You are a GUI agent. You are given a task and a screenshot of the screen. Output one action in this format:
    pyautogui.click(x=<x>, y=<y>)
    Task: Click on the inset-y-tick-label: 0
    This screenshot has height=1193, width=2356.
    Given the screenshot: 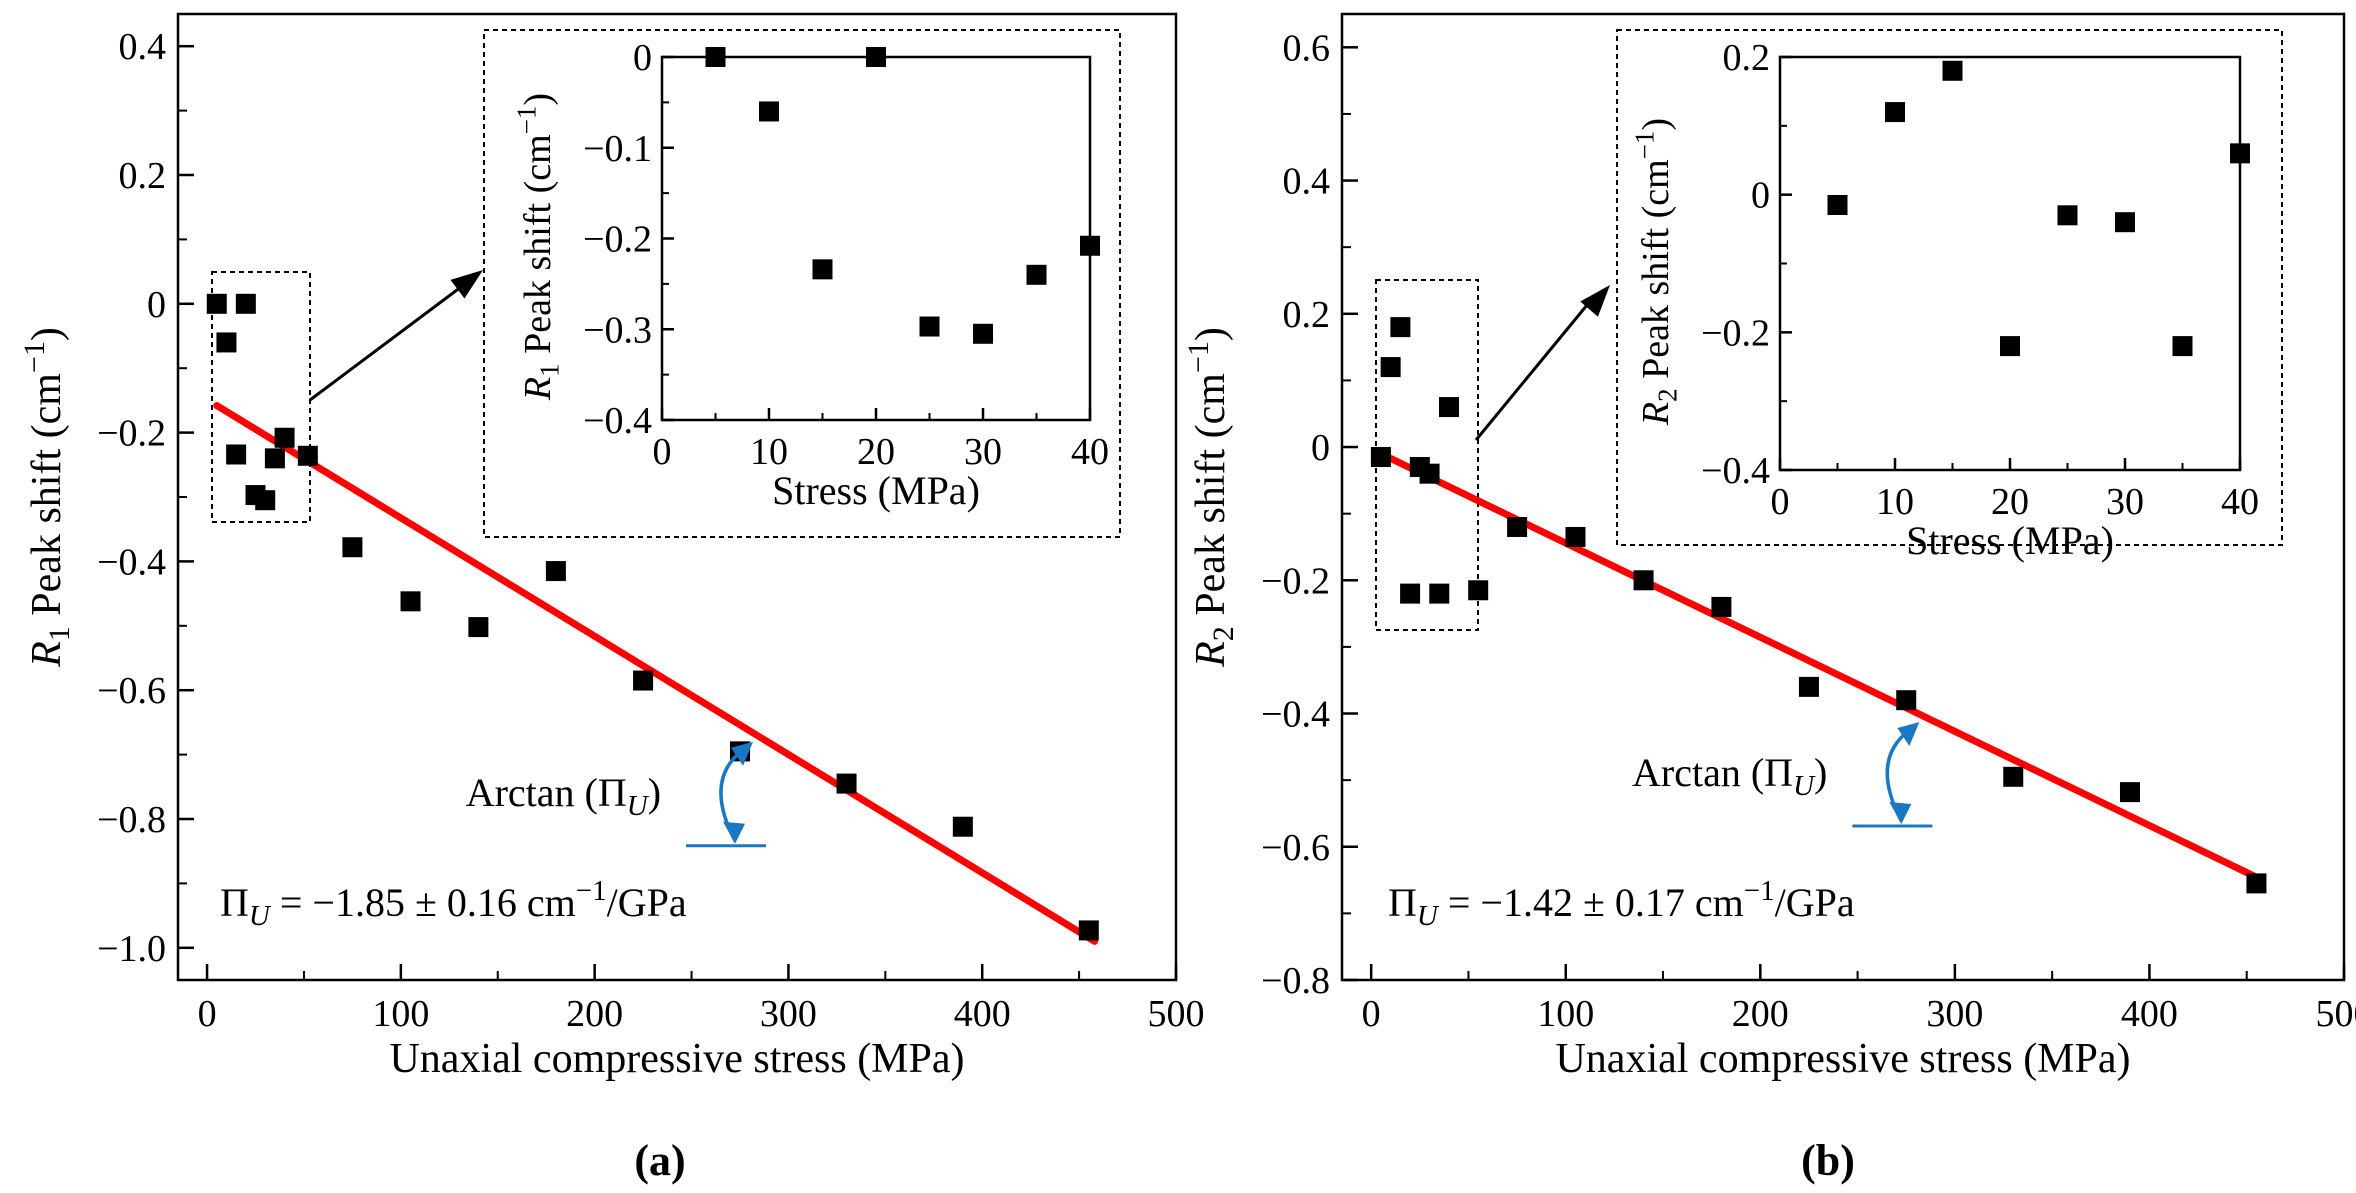 What is the action you would take?
    pyautogui.click(x=642, y=58)
    